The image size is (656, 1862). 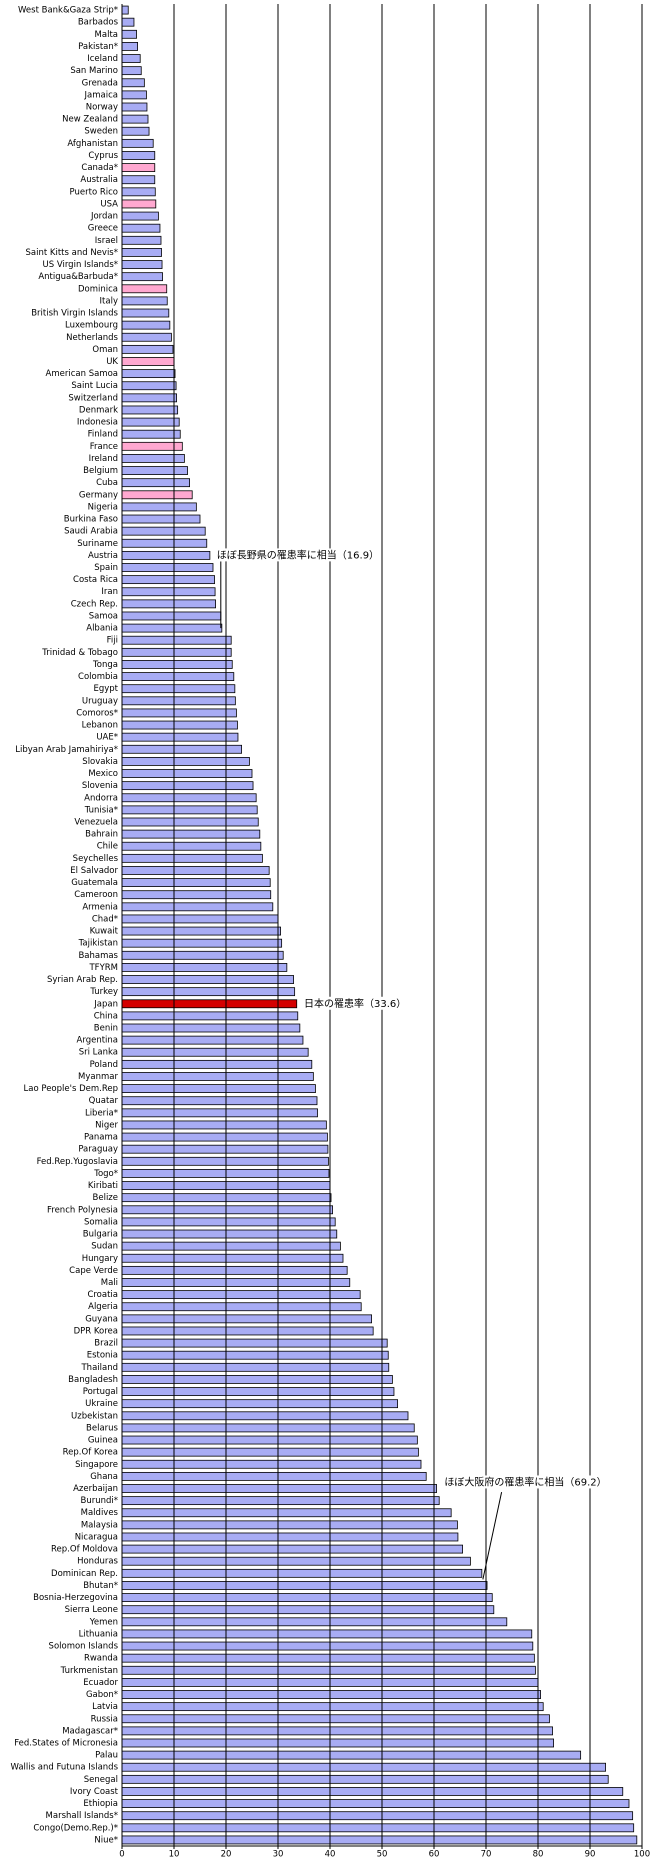 I want to click on y-tick-label: Iceland, so click(x=102, y=59).